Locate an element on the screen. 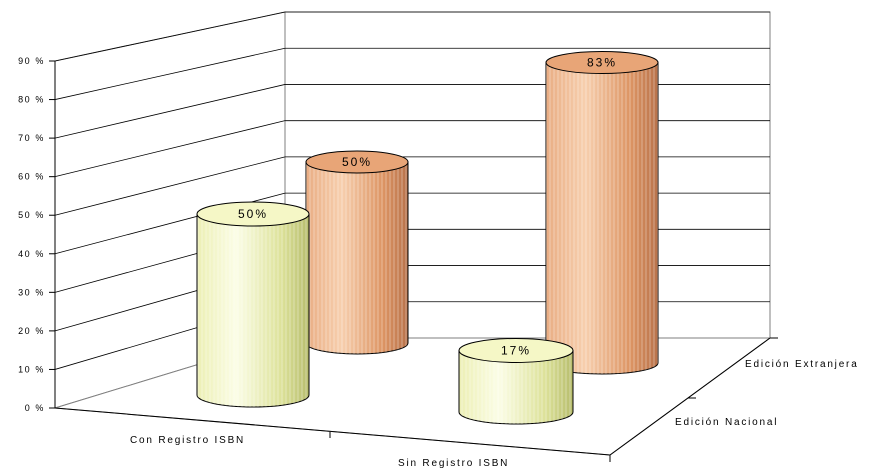 Image resolution: width=879 pixels, height=468 pixels. category-label: Sin Registro ISBN is located at coordinates (453, 463).